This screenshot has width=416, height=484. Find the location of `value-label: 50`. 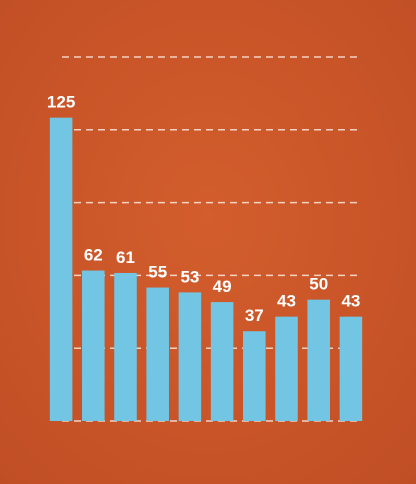

value-label: 50 is located at coordinates (318, 284).